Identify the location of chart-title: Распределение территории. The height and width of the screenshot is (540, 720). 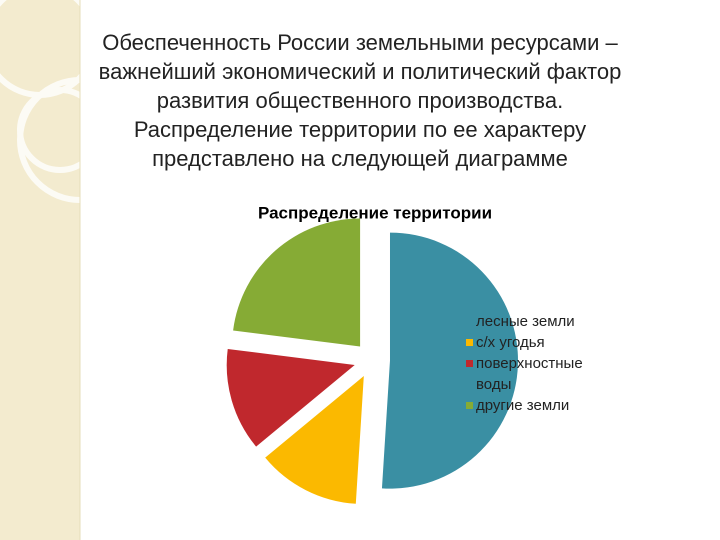
(375, 212).